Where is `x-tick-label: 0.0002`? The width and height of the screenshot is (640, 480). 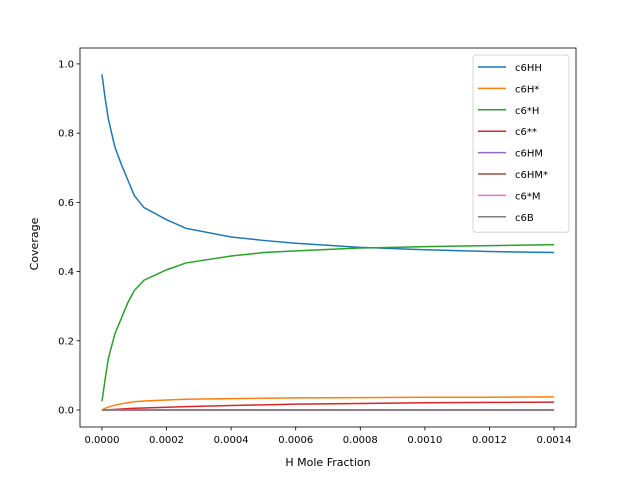 x-tick-label: 0.0002 is located at coordinates (166, 440).